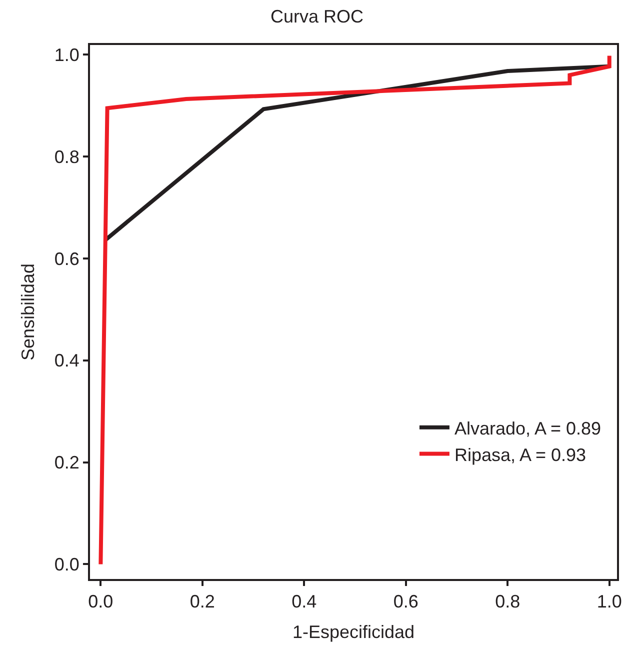 This screenshot has width=634, height=651. What do you see at coordinates (520, 454) in the screenshot?
I see `legend-label: Ripasa, A = 0.93` at bounding box center [520, 454].